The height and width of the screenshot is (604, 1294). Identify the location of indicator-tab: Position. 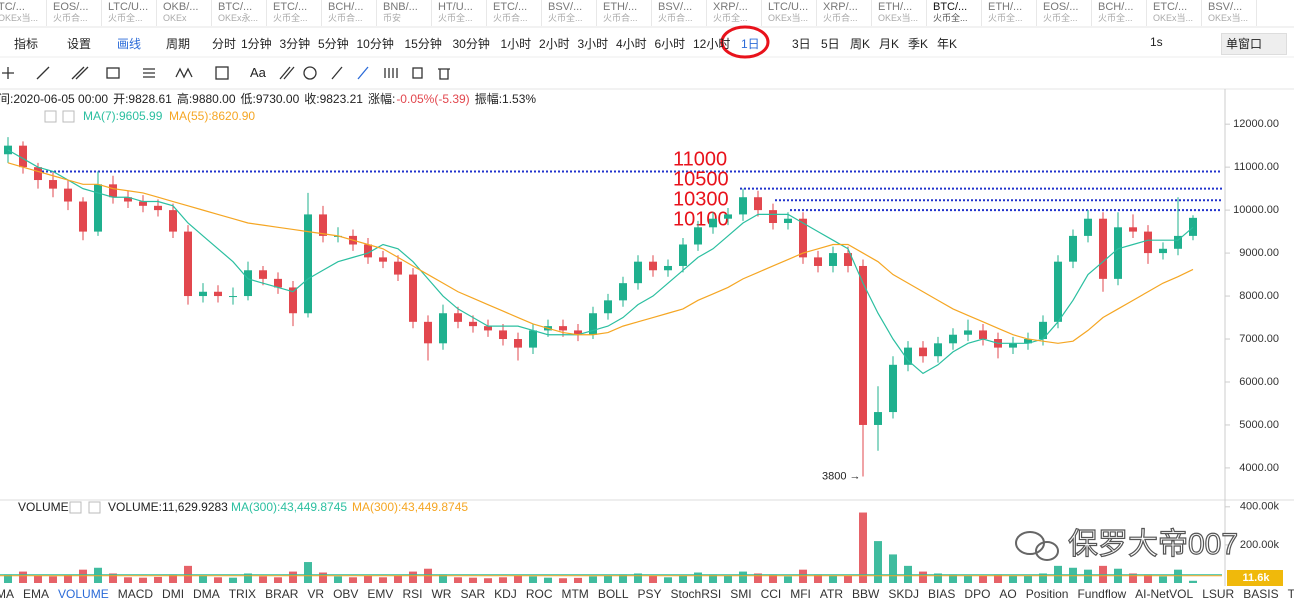
(1047, 594).